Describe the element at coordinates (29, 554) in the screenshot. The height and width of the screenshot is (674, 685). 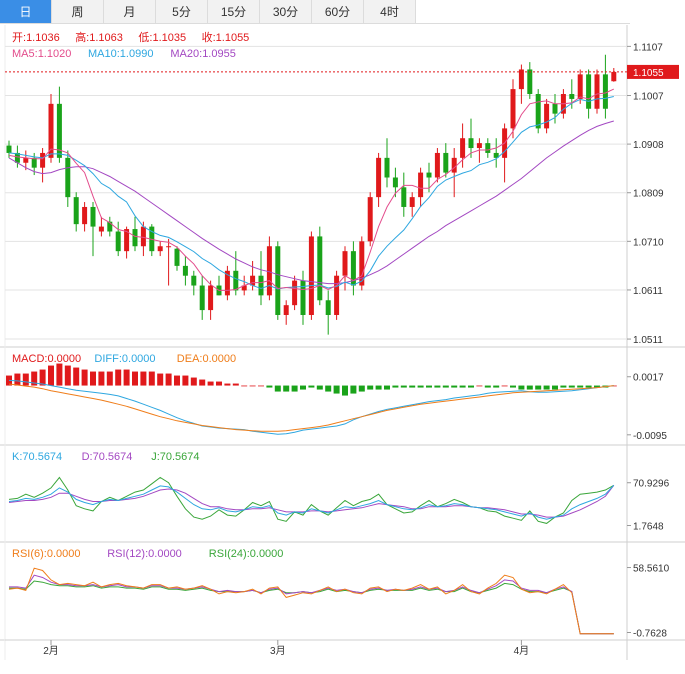
I see `rsi-legend-label: RSI(6):` at that location.